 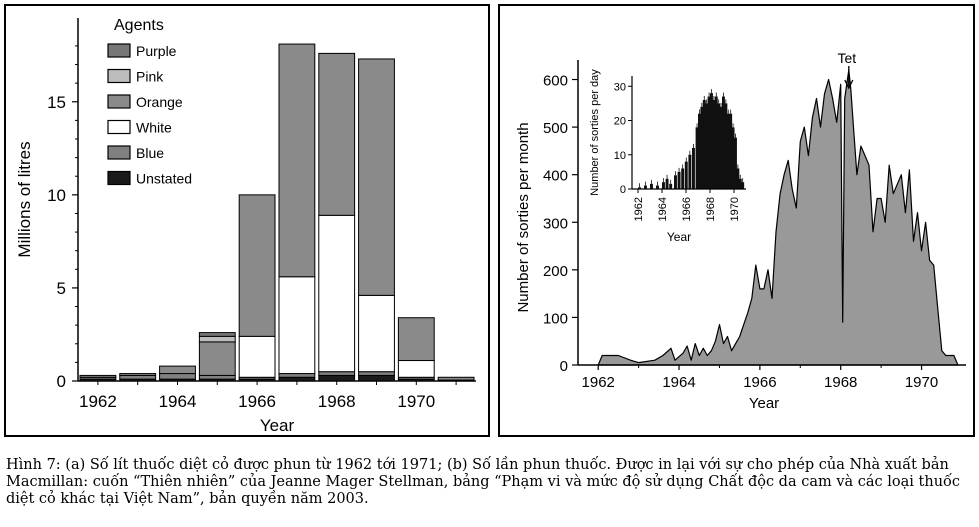 I want to click on inset-x-tick-label: 1964, so click(x=663, y=209).